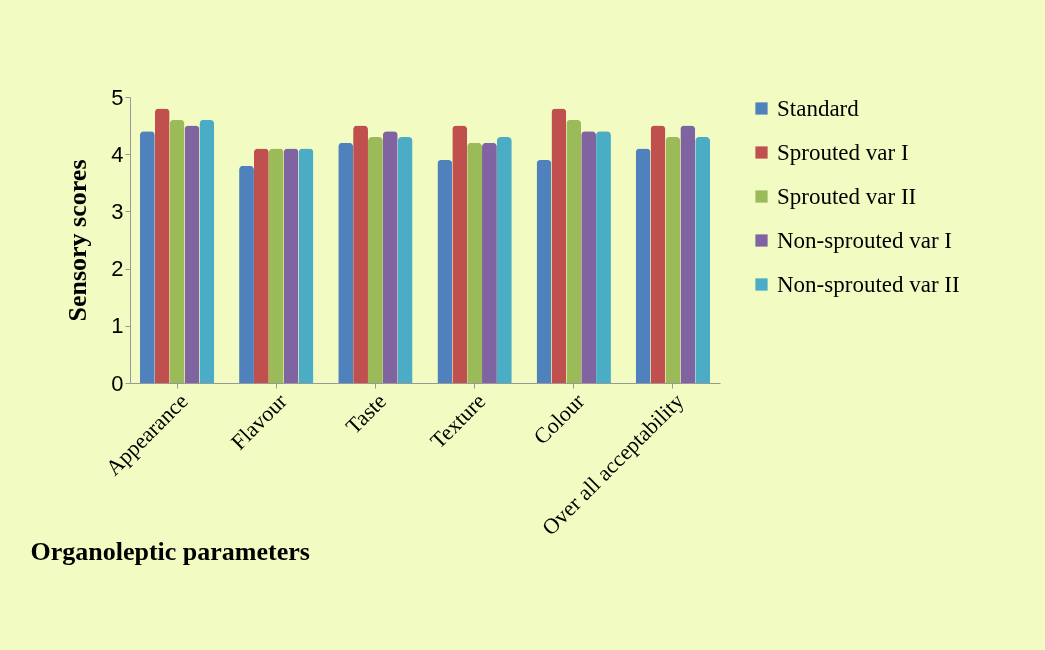 This screenshot has height=650, width=1045. What do you see at coordinates (365, 413) in the screenshot?
I see `x-tick-label: Taste` at bounding box center [365, 413].